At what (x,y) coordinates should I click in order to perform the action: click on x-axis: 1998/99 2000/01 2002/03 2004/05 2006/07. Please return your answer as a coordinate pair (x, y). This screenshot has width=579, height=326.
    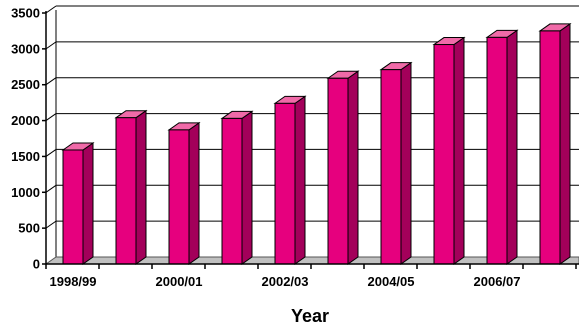
    Looking at the image, I should click on (312, 276).